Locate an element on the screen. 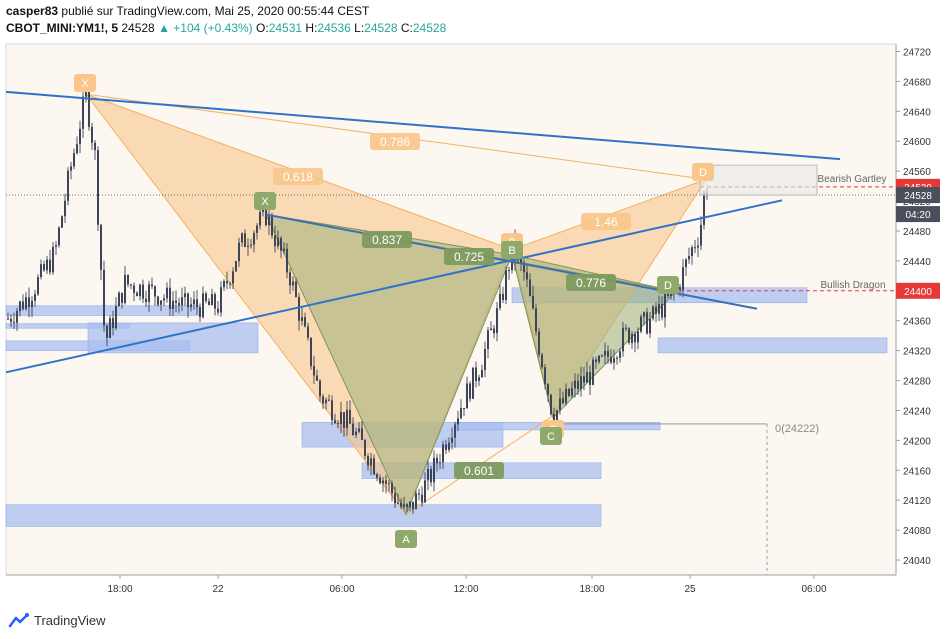 The image size is (949, 639). author-name: casper83 is located at coordinates (32, 11).